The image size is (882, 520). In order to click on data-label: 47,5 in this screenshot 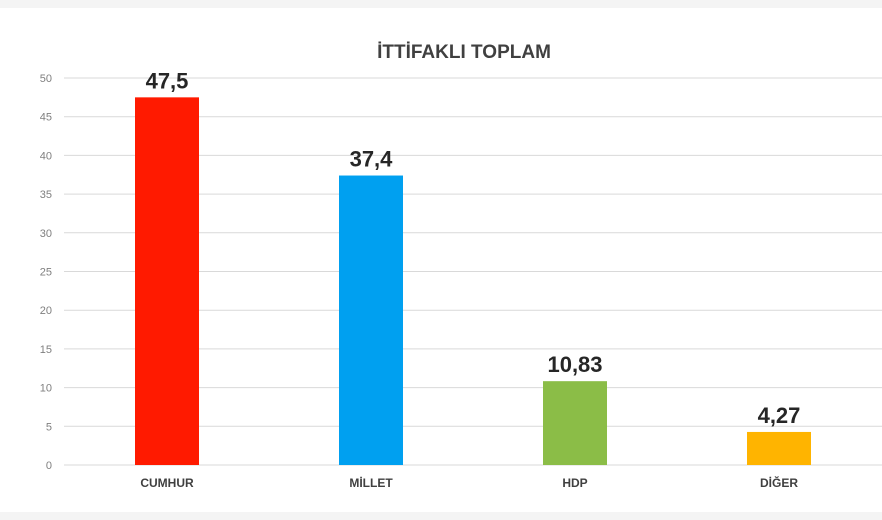, I will do `click(167, 80)`.